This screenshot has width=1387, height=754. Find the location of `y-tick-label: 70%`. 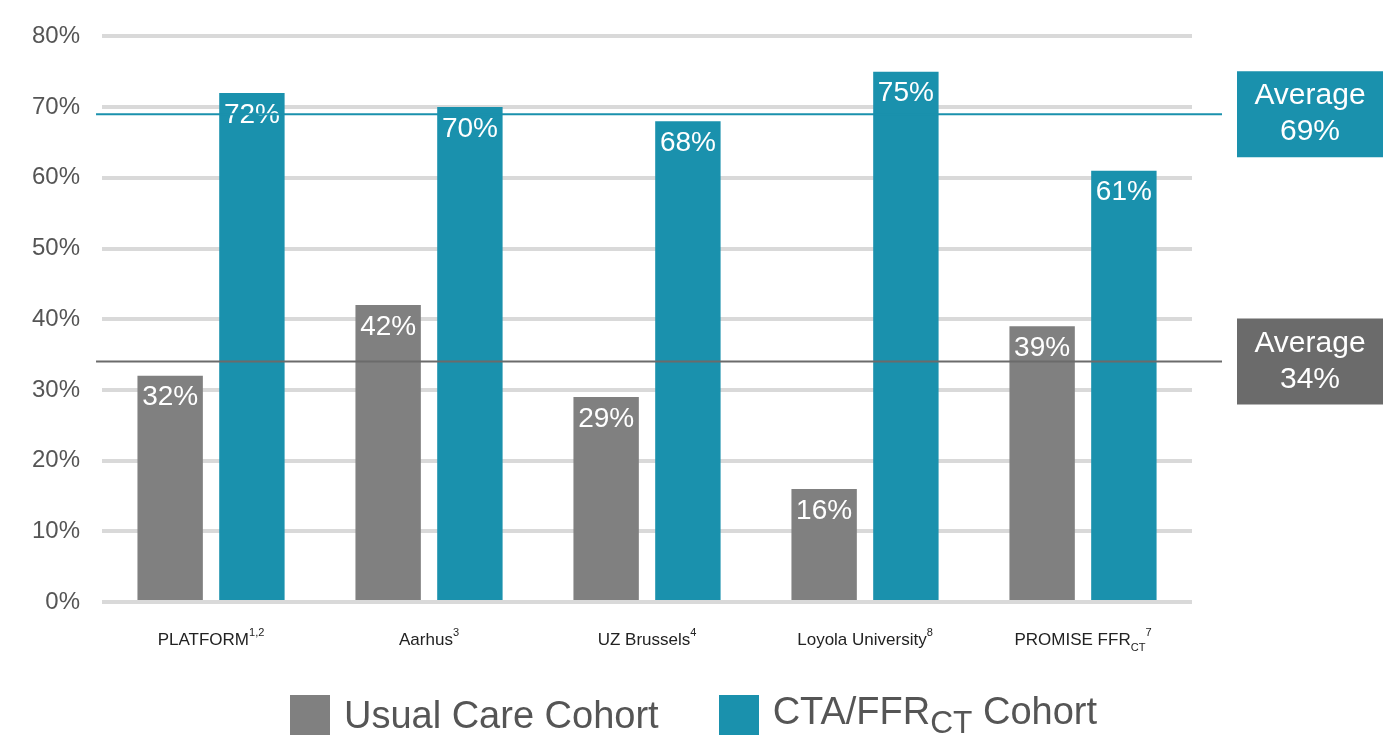

y-tick-label: 70% is located at coordinates (56, 105).